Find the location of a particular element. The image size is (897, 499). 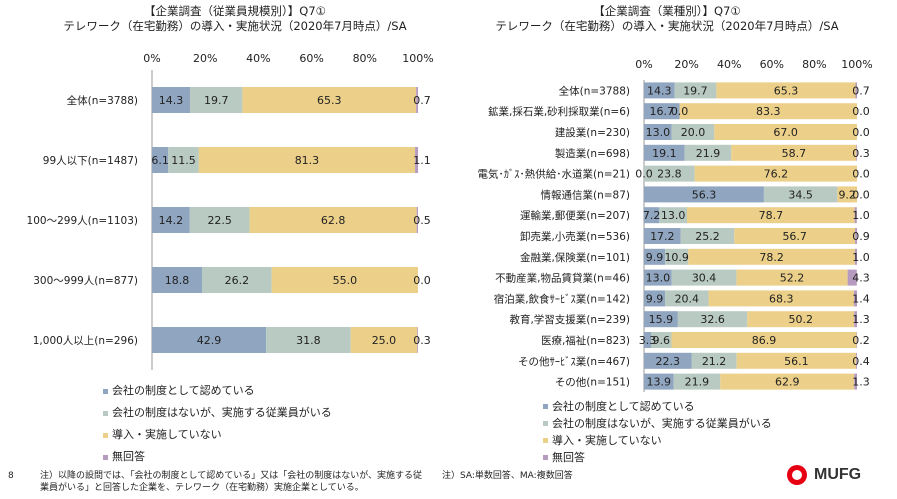

legend-item: 会社の制度はないが、実施する従業員がいる is located at coordinates (657, 423).